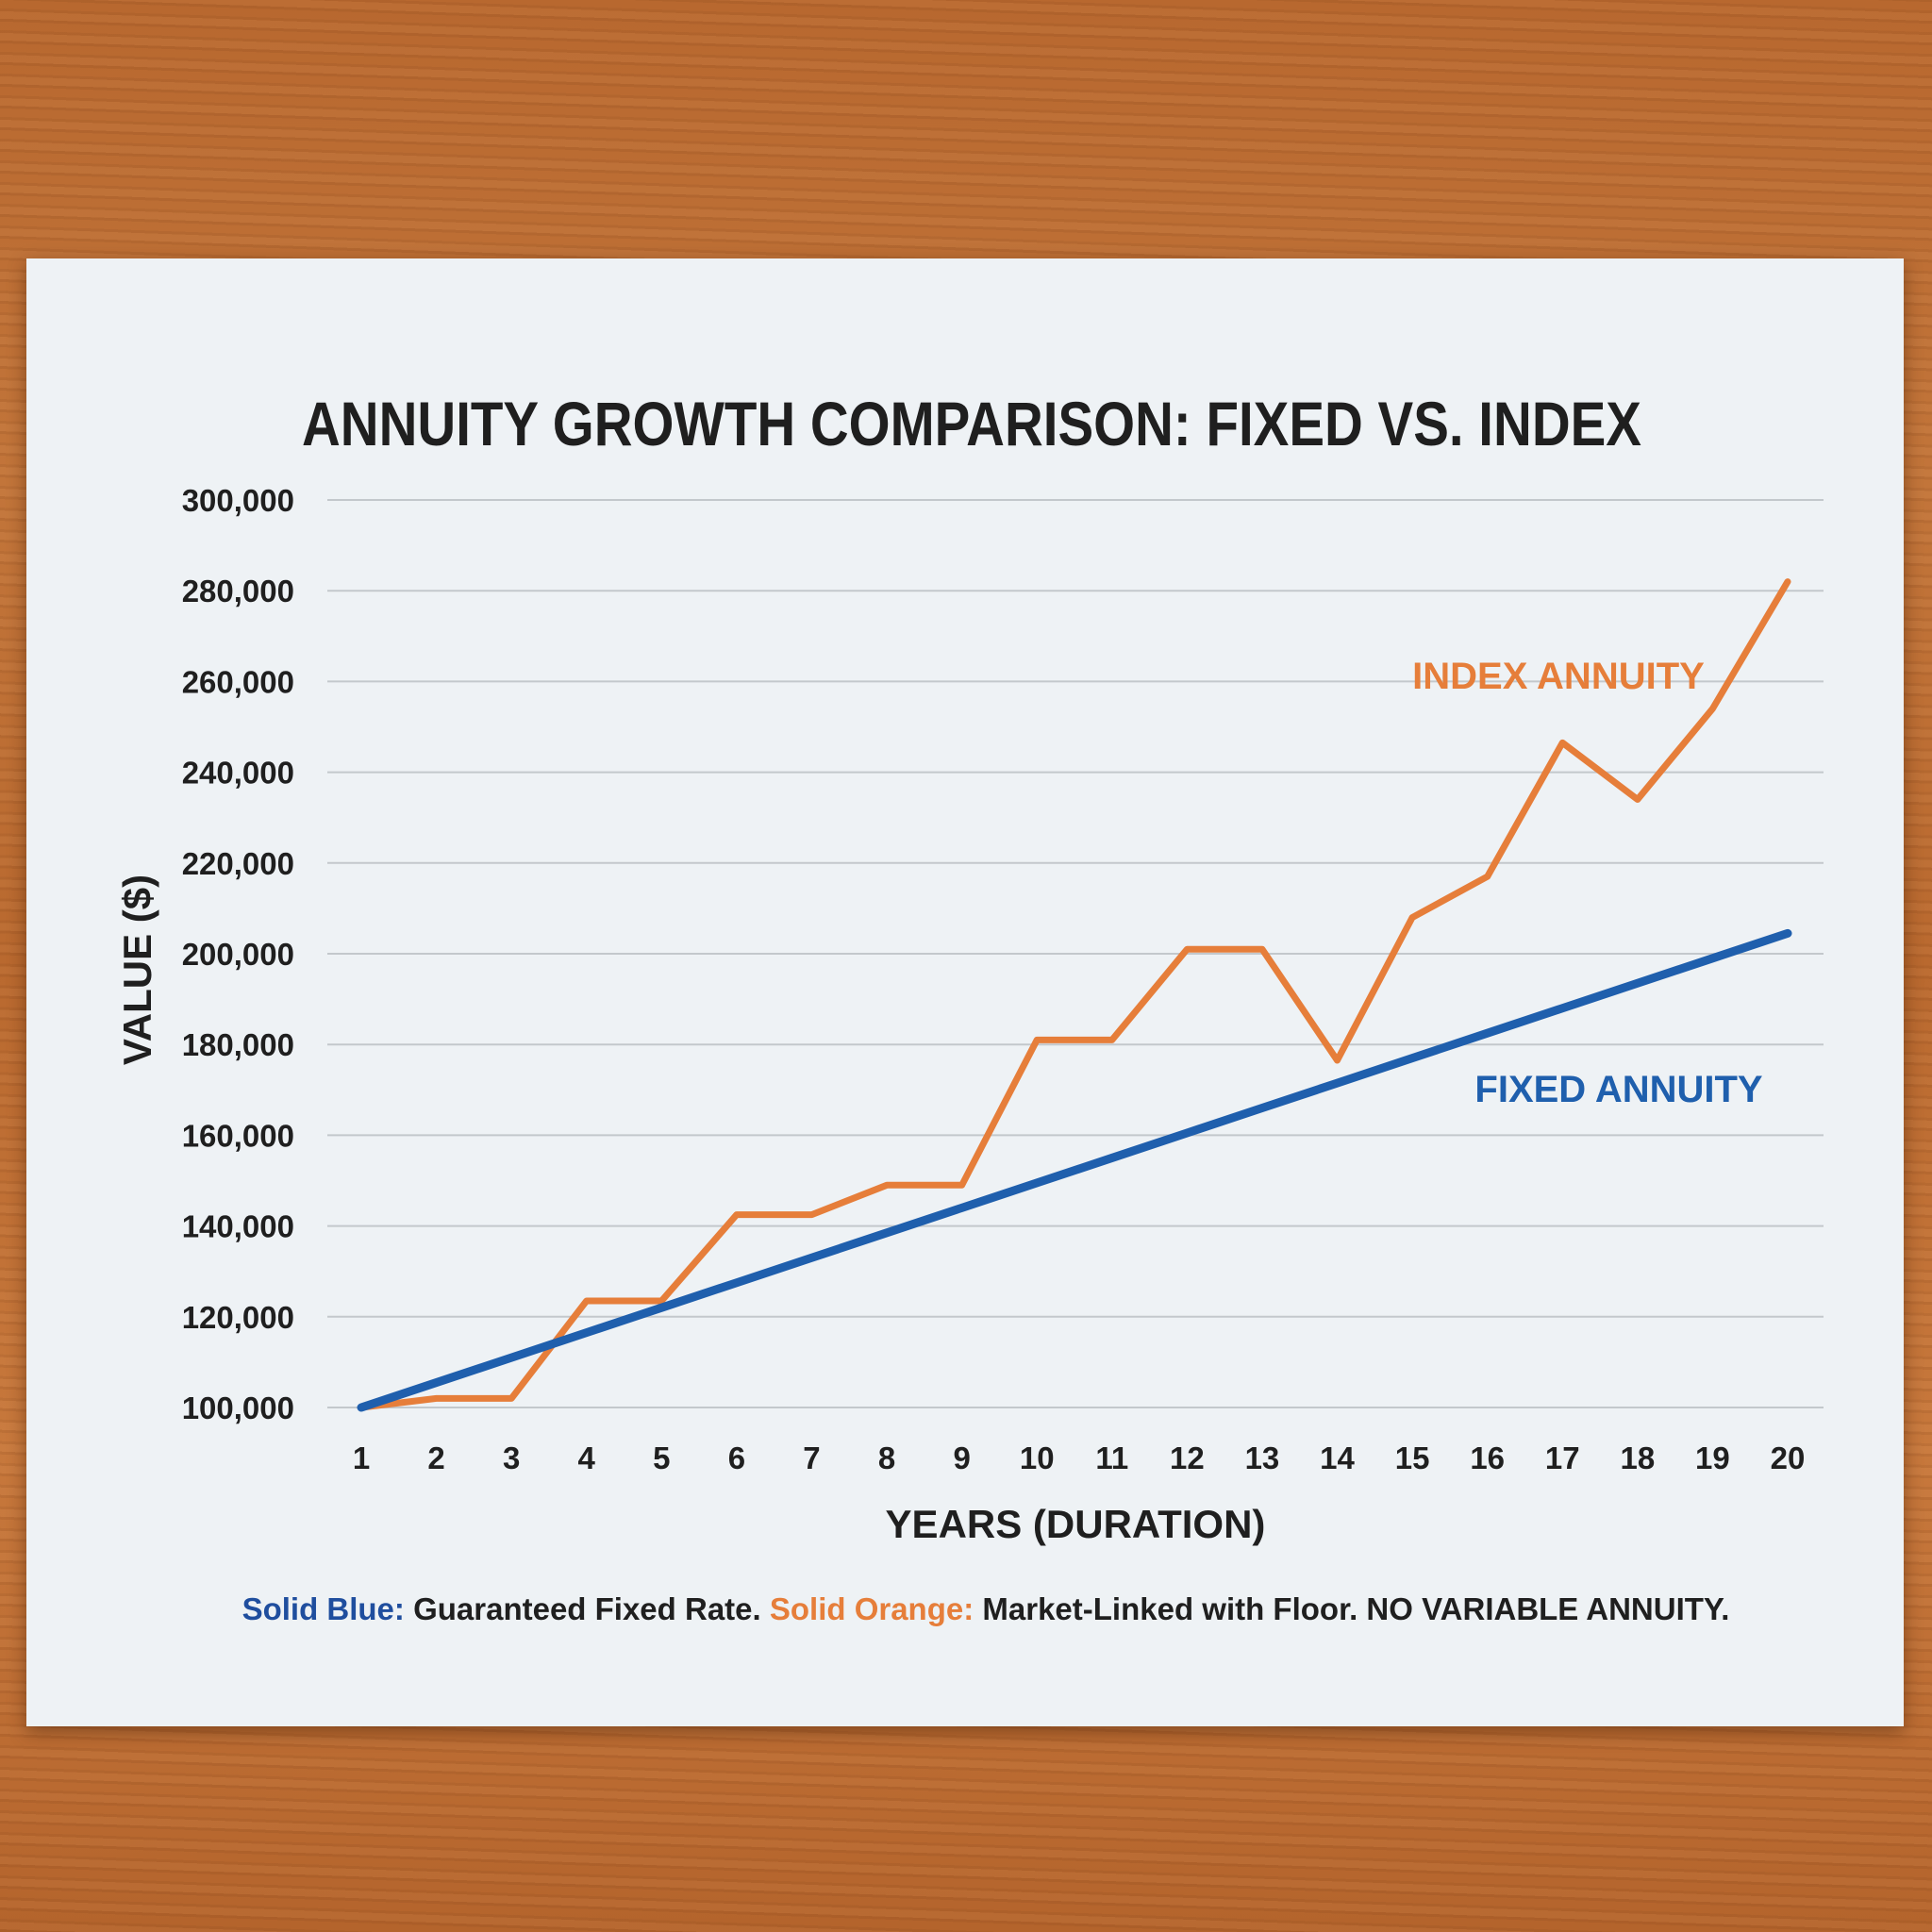 This screenshot has height=1932, width=1932. Describe the element at coordinates (587, 1458) in the screenshot. I see `x-tick-label: 4` at that location.